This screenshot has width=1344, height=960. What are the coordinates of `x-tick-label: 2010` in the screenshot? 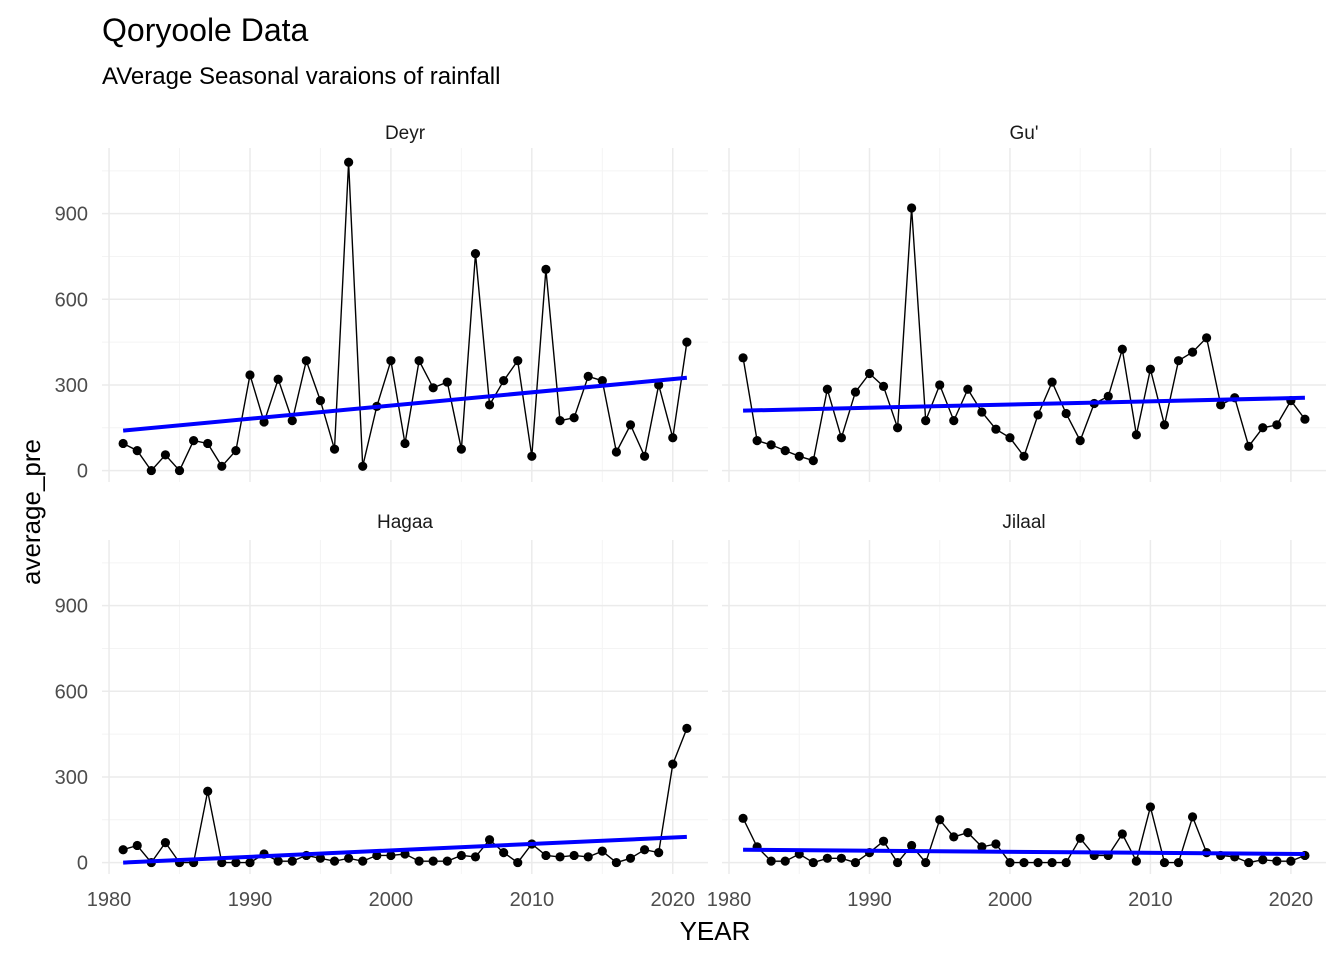 It's located at (1150, 900).